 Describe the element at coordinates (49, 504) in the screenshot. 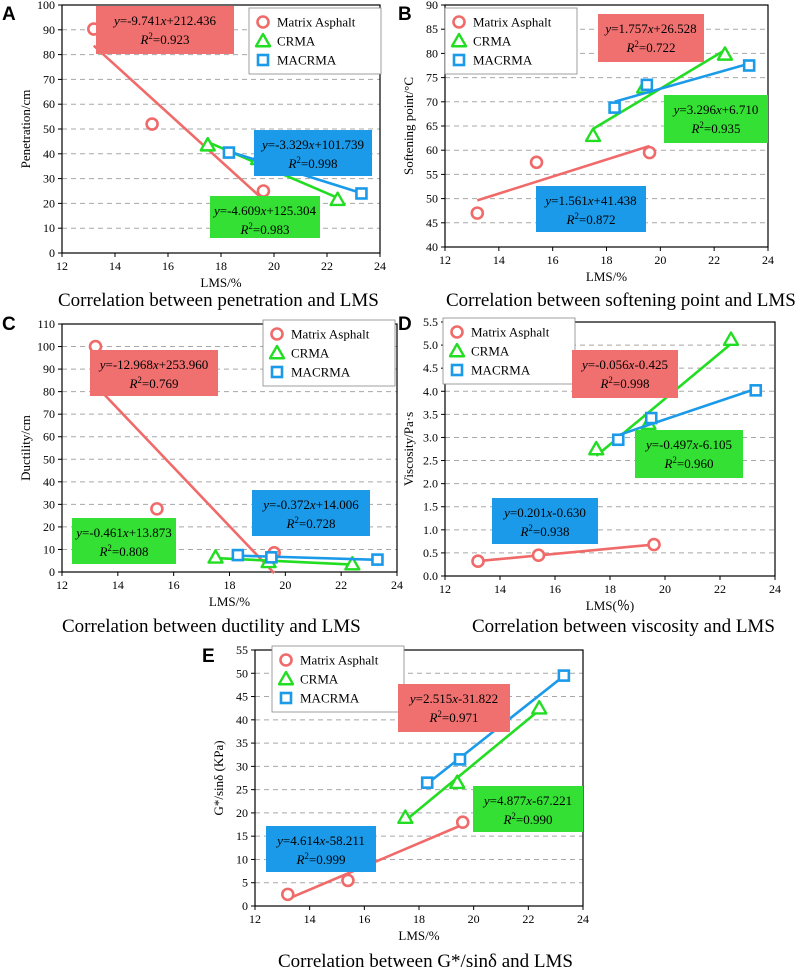

I see `chart-c-ytick-label: 30` at that location.